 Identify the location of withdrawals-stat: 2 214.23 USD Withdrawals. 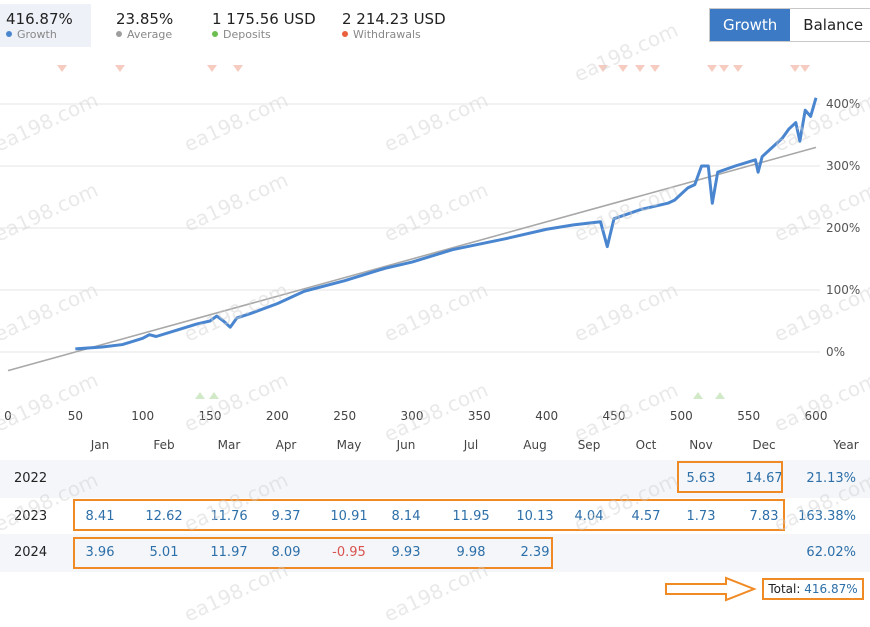
(394, 25).